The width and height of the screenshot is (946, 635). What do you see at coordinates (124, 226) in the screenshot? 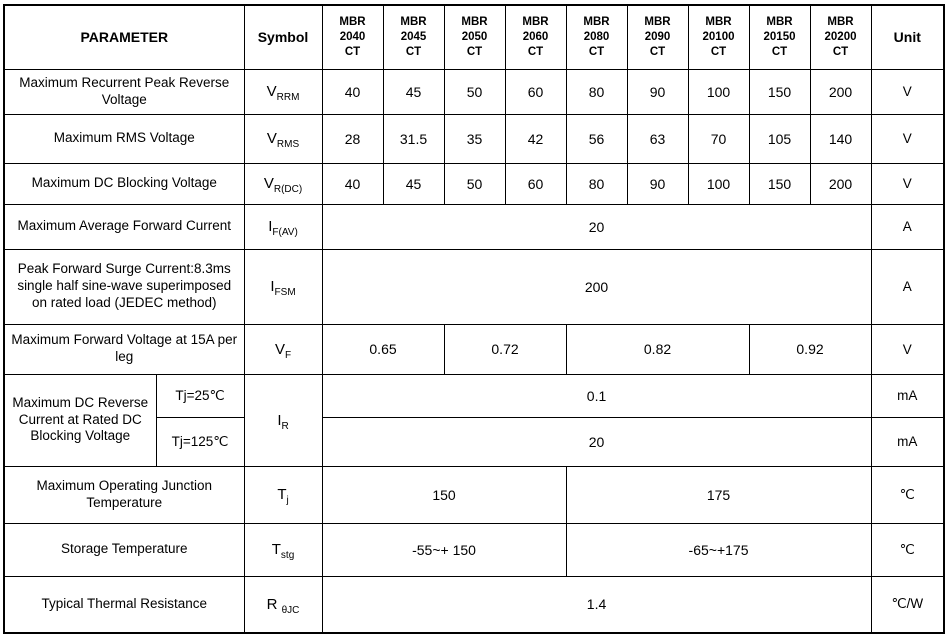
I see `parameter-label: Maximum Average Forward Current` at bounding box center [124, 226].